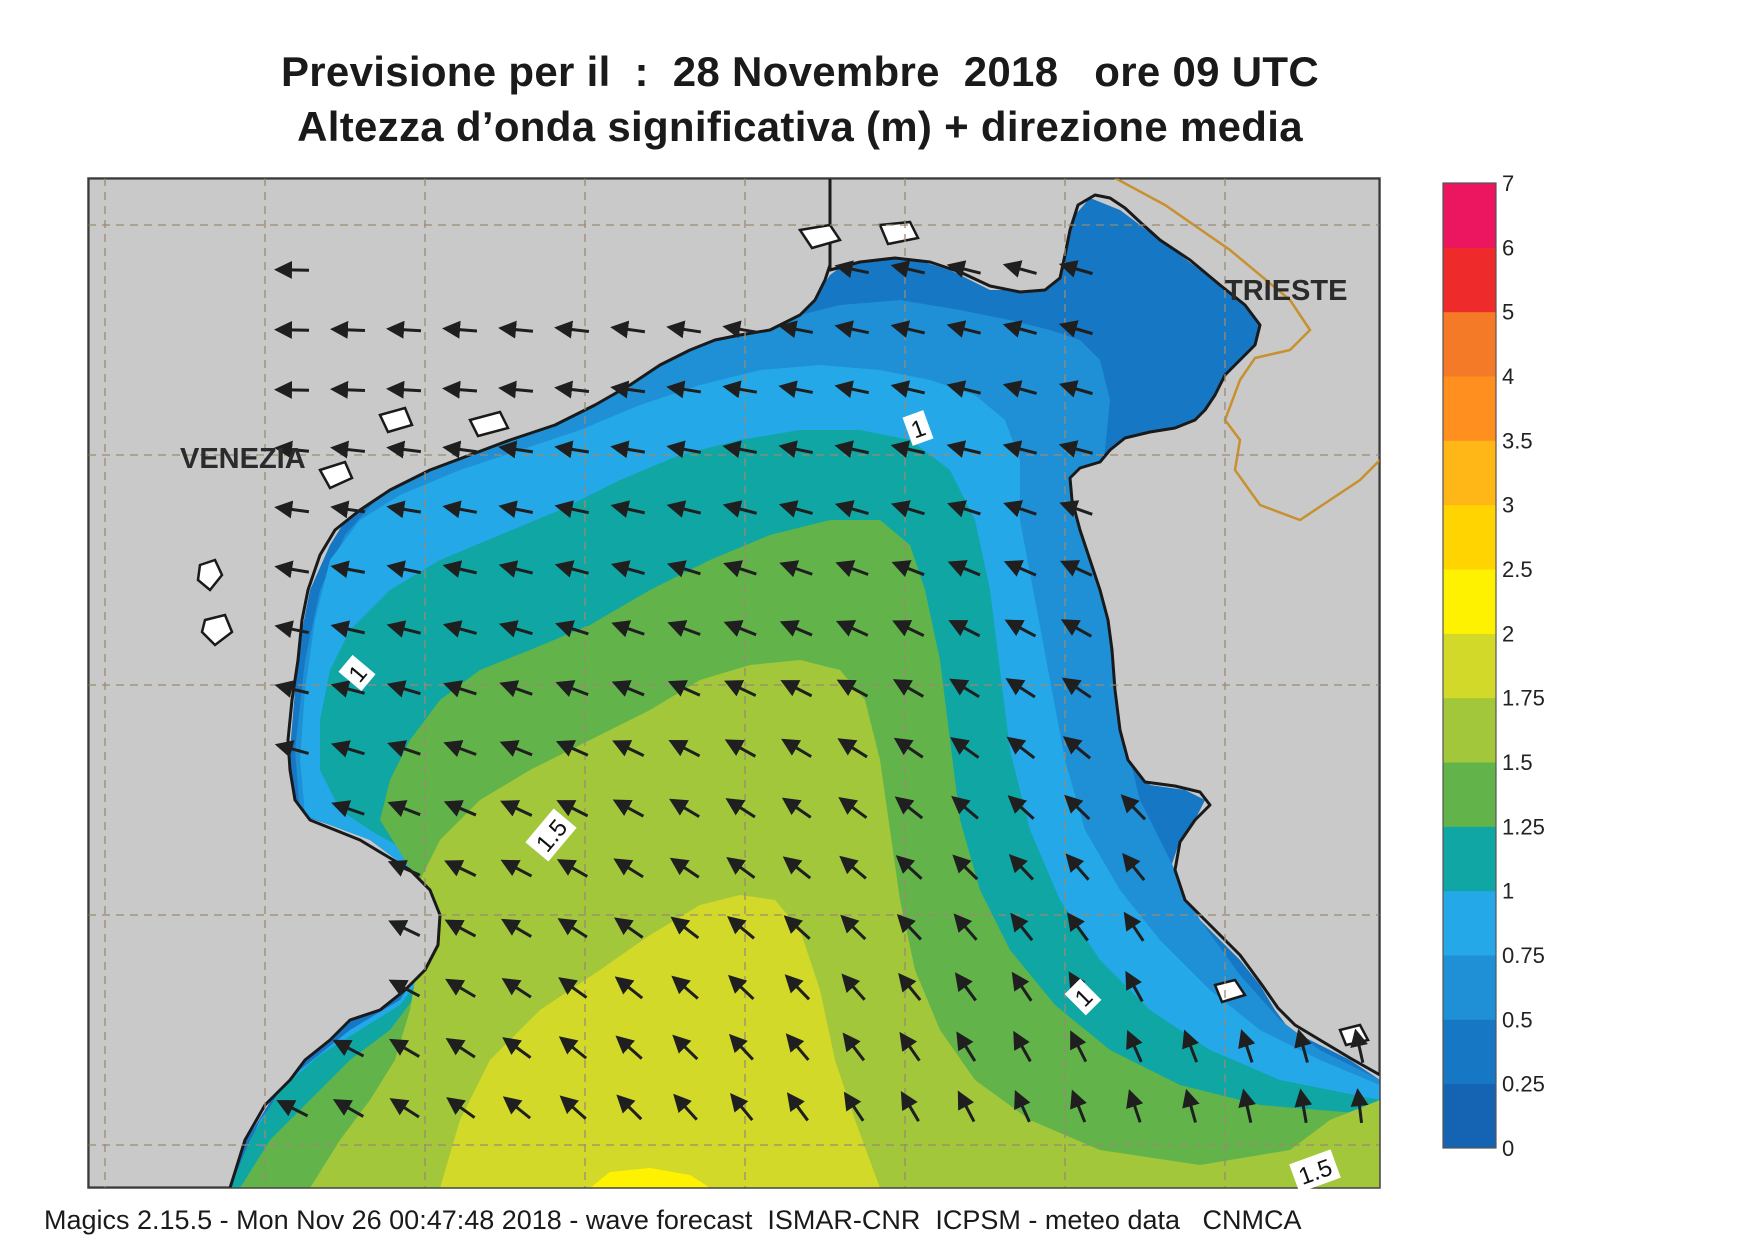  Describe the element at coordinates (1523, 698) in the screenshot. I see `legend-tick-label: 1.75` at that location.